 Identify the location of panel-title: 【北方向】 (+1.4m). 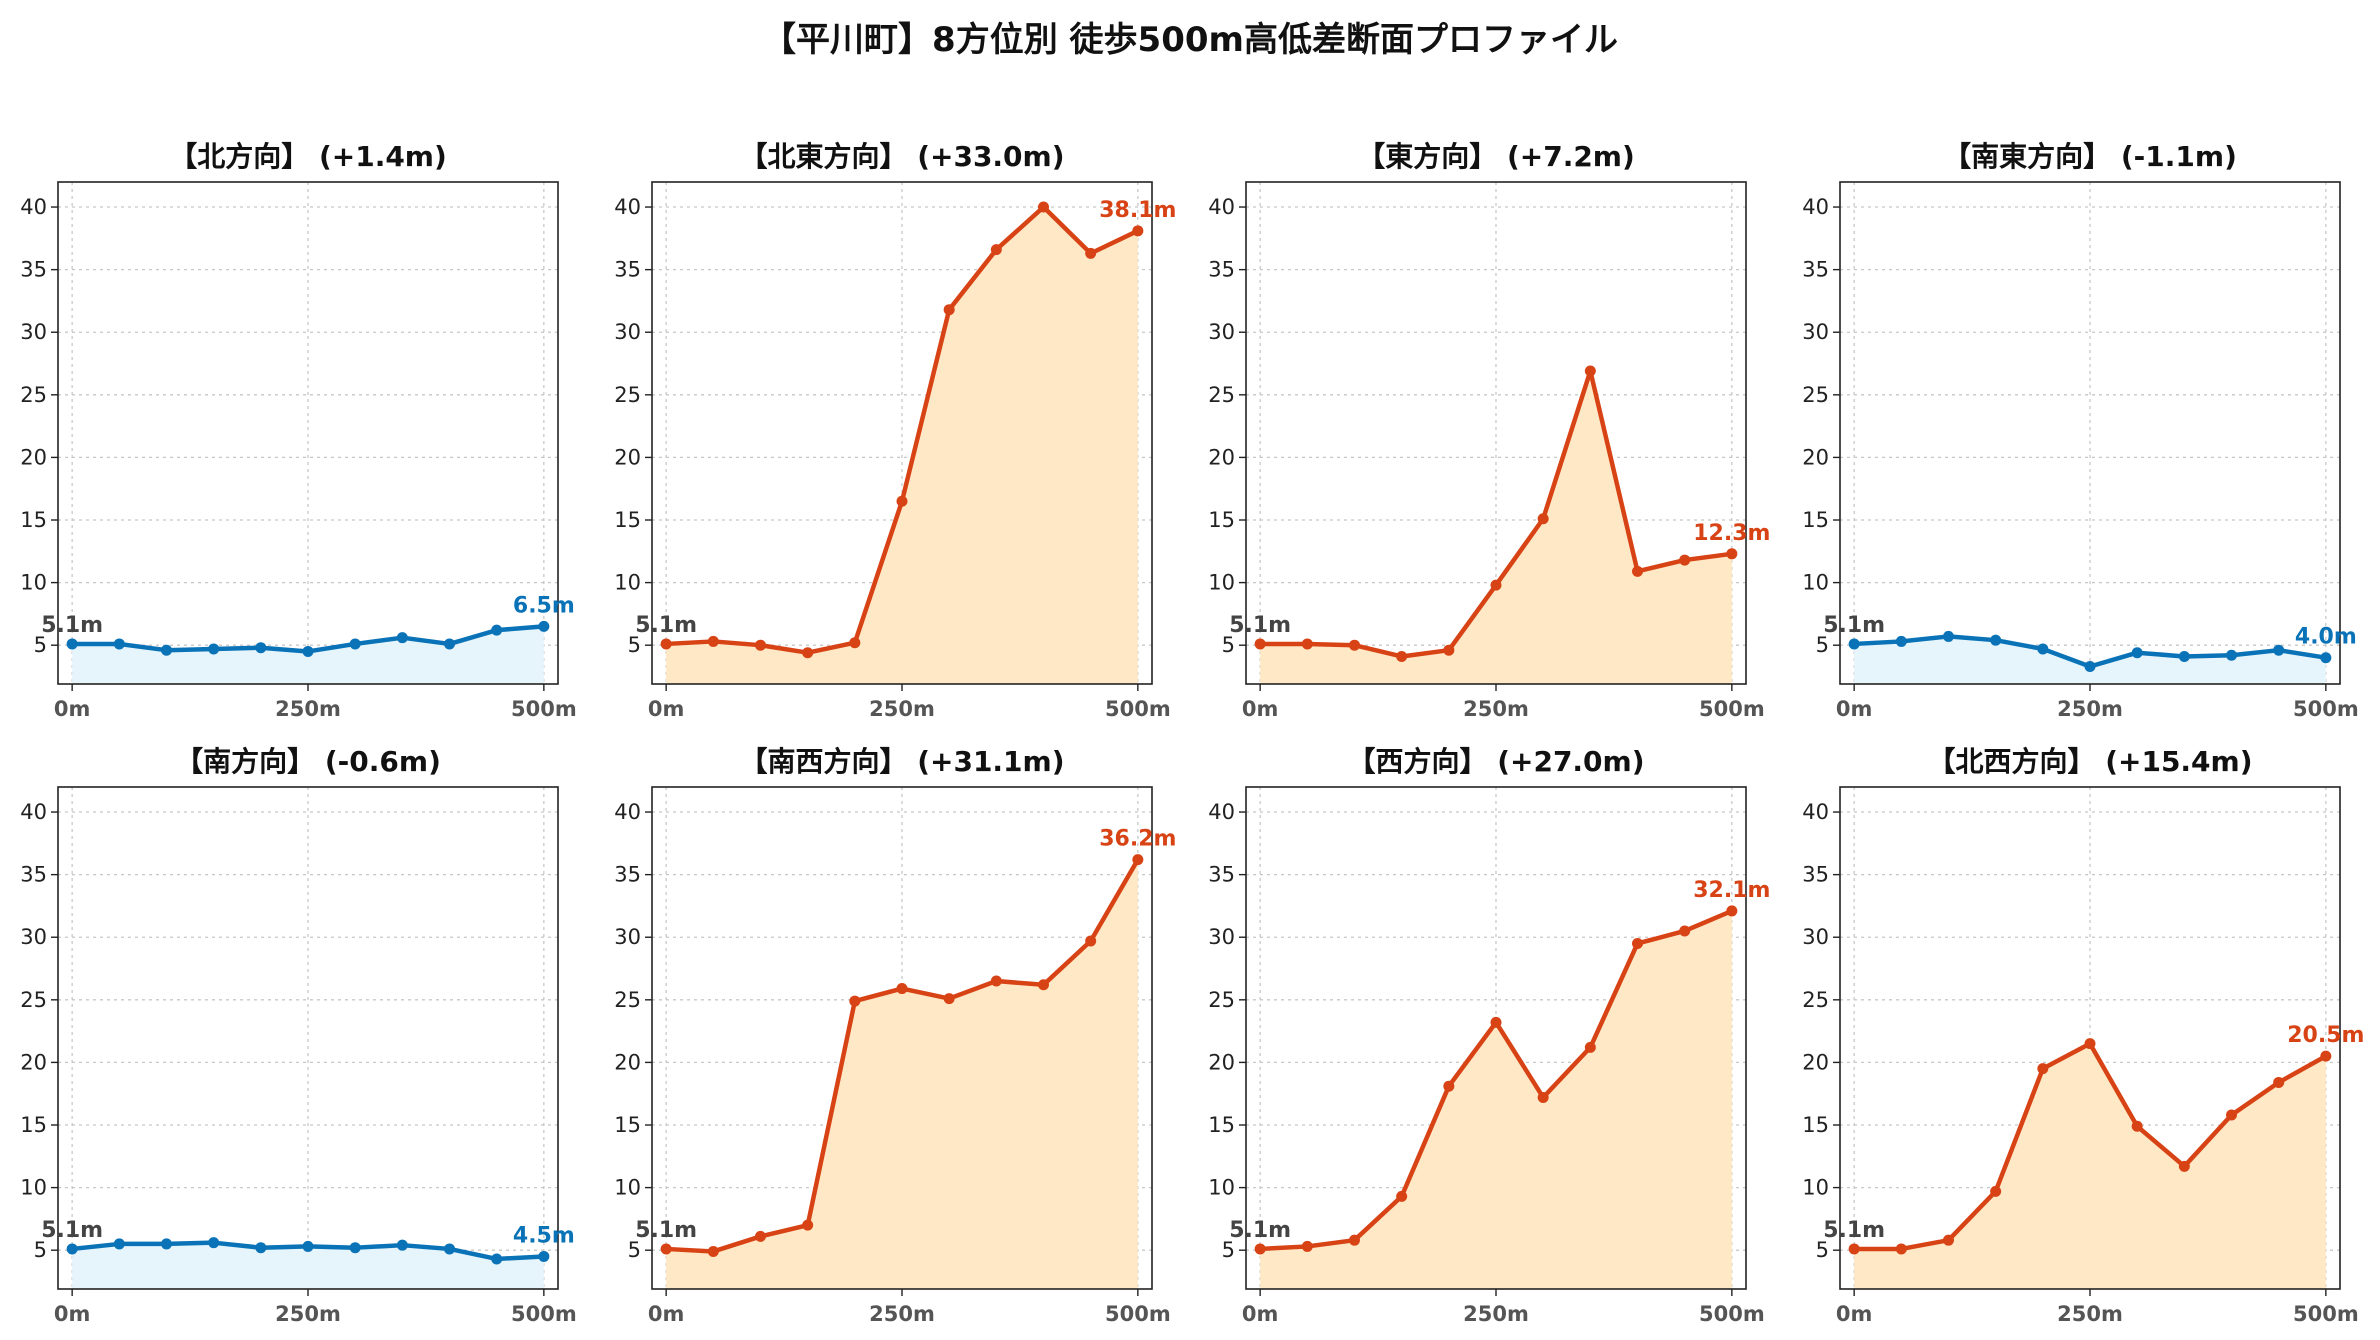
(308, 156).